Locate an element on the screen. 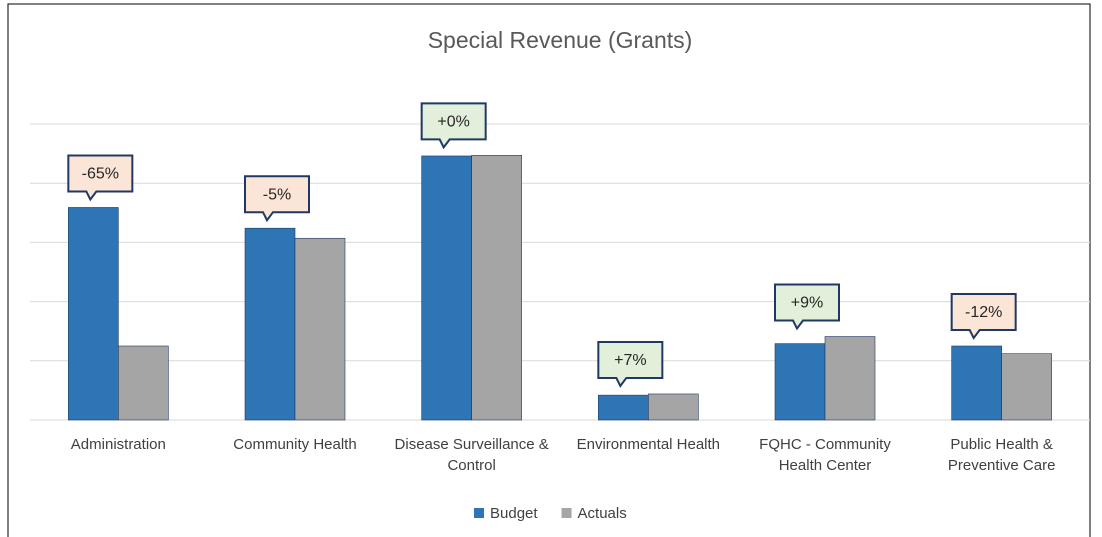 The width and height of the screenshot is (1102, 537). callout-label: -5% is located at coordinates (277, 194).